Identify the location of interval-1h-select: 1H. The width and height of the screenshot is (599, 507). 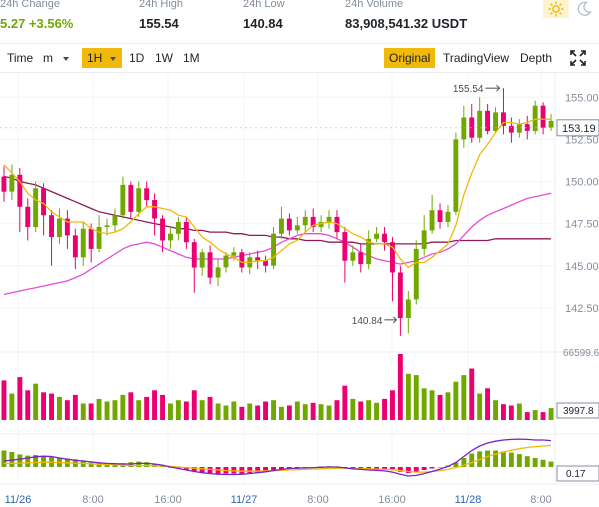
(102, 58).